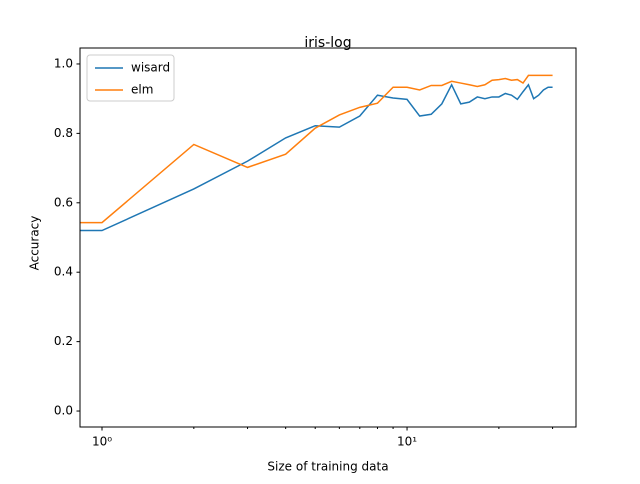 This screenshot has width=640, height=484. Describe the element at coordinates (63, 133) in the screenshot. I see `y-tick-label: 0.8` at that location.